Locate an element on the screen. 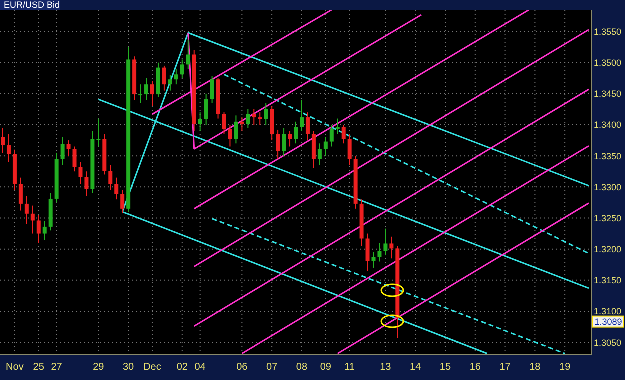 The height and width of the screenshot is (380, 625). x-tick-label: 07 is located at coordinates (272, 368).